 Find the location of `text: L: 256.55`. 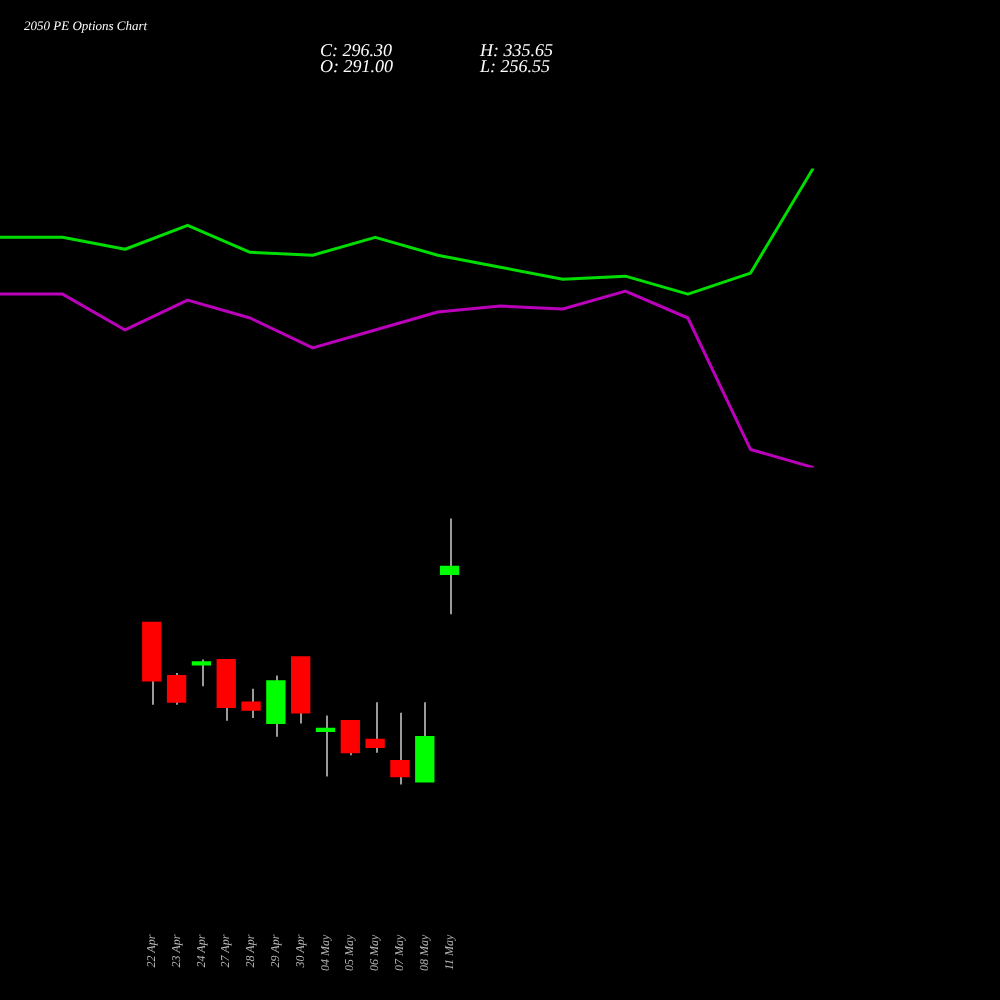

text: L: 256.55 is located at coordinates (515, 65).